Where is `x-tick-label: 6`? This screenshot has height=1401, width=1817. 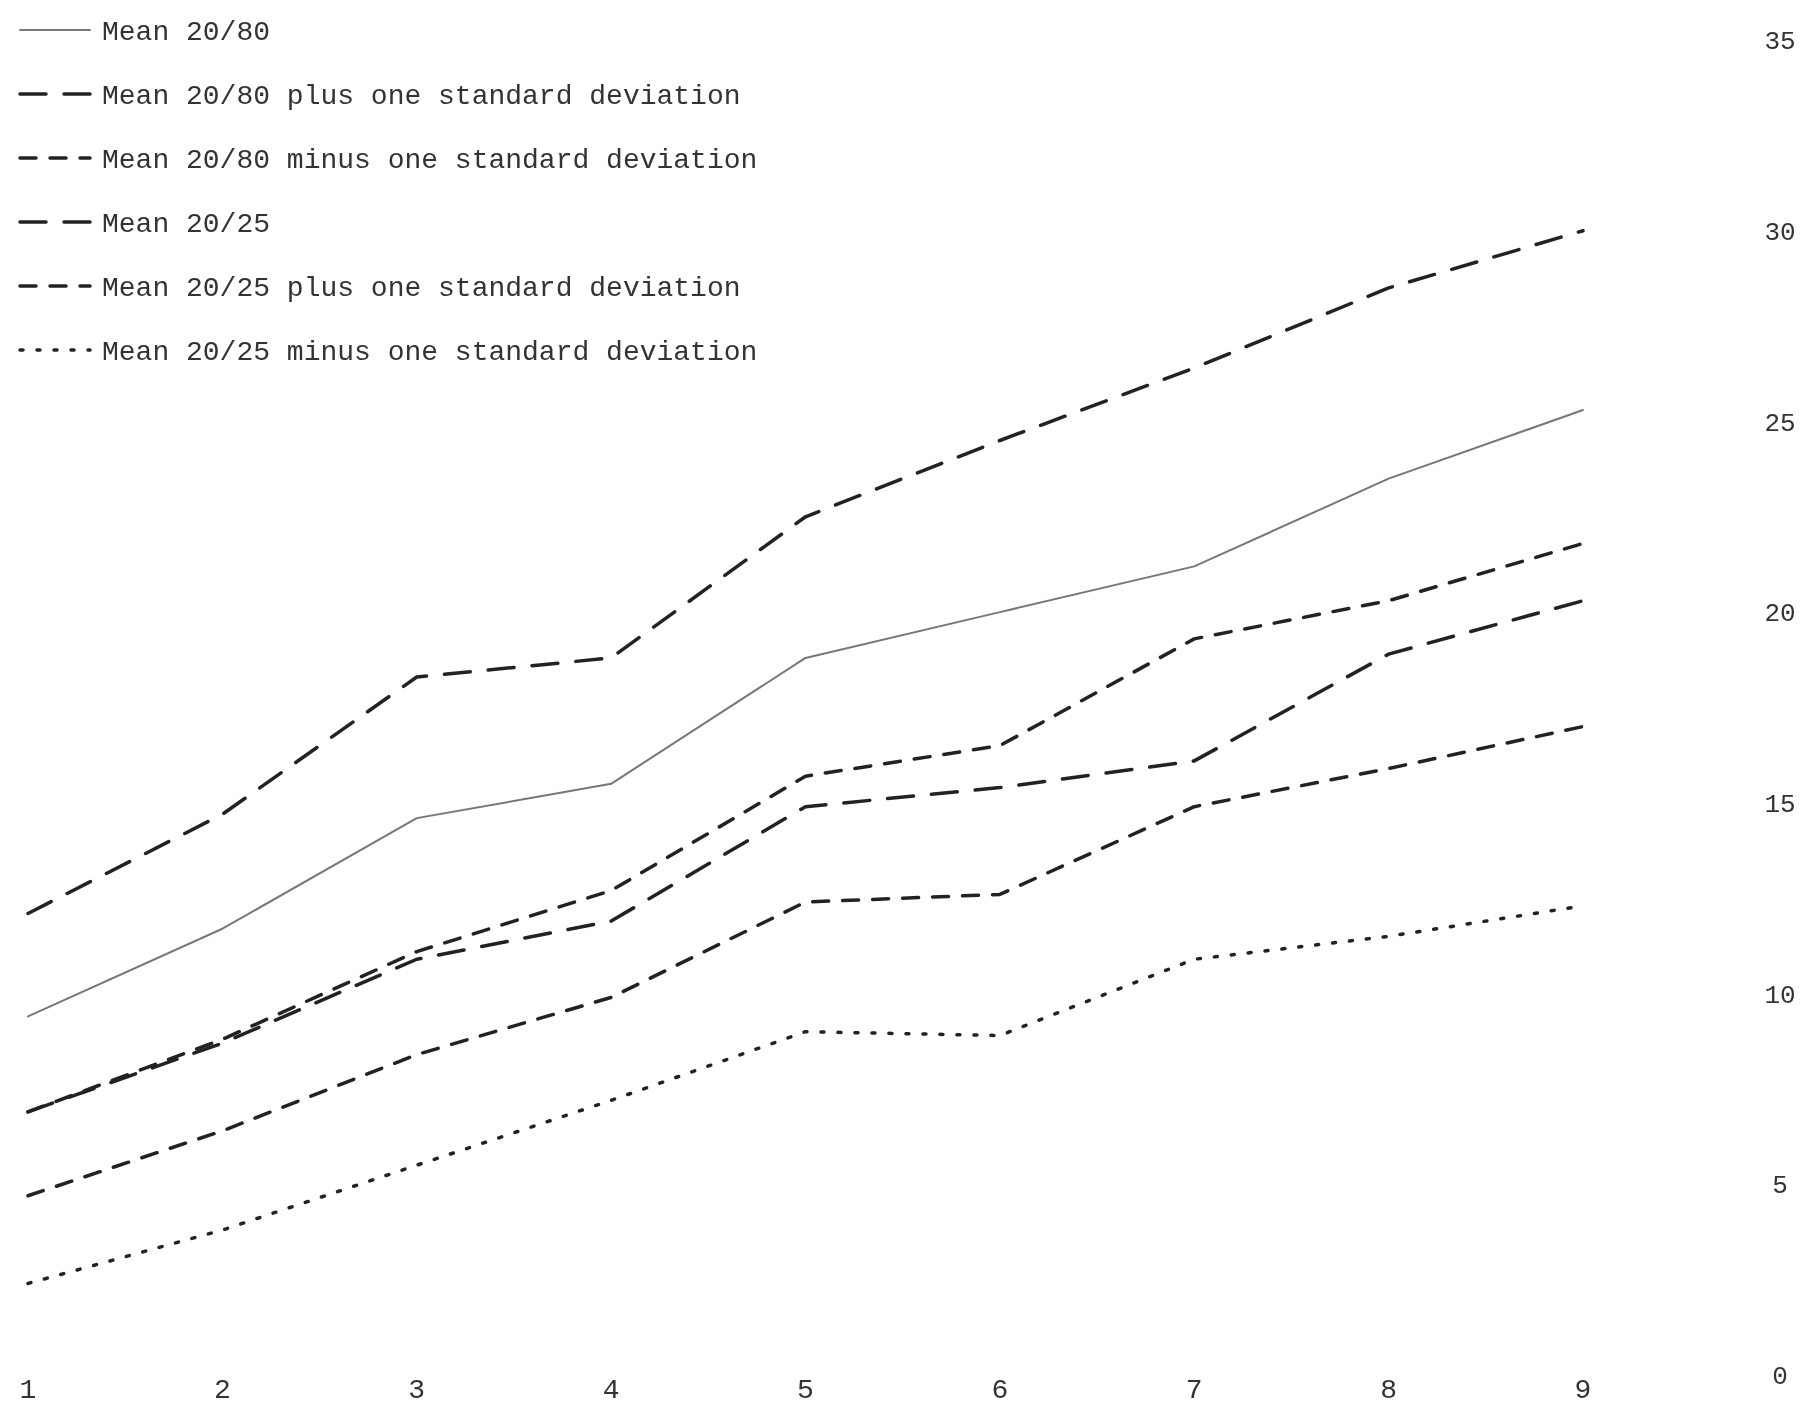 x-tick-label: 6 is located at coordinates (1000, 1388).